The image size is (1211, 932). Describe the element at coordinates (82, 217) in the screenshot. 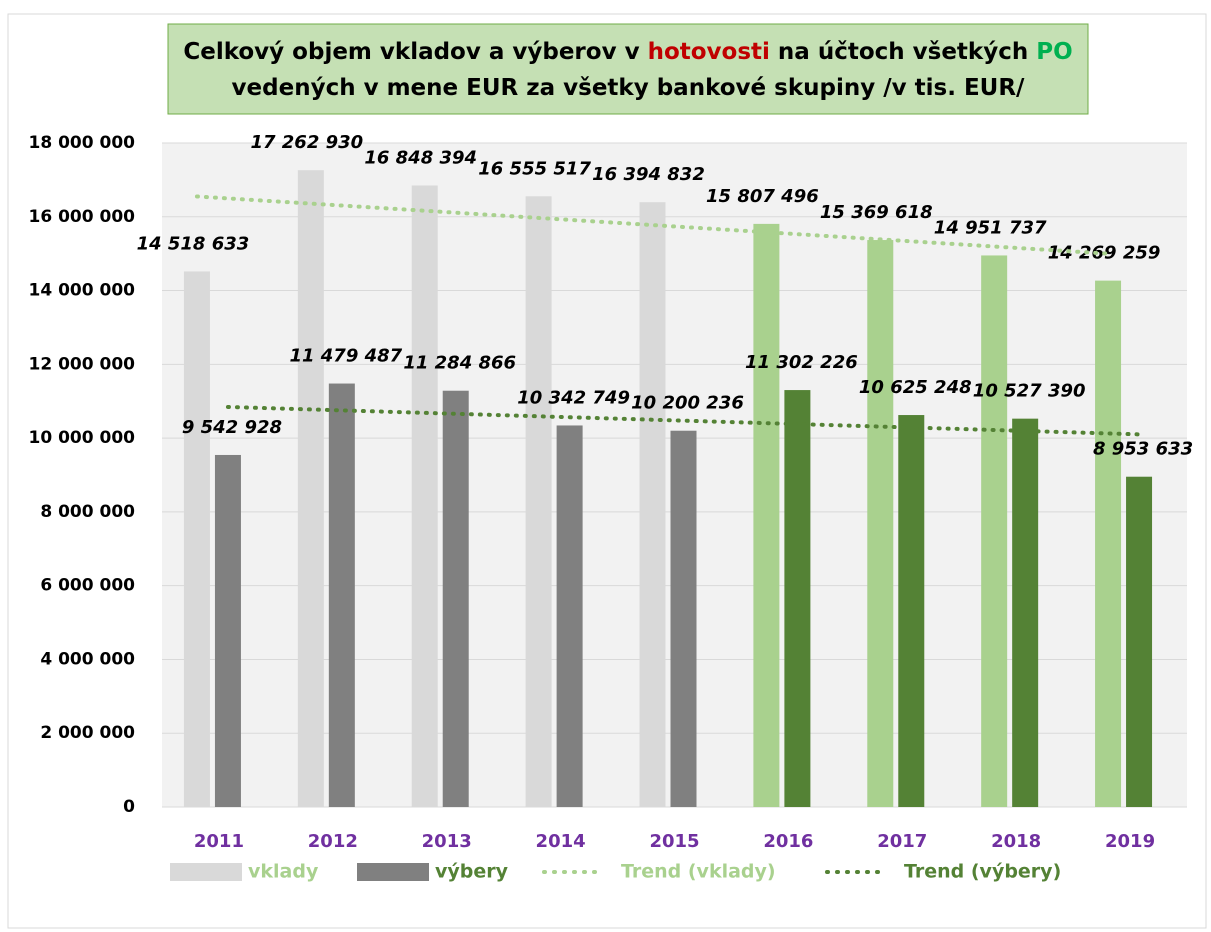

I see `y-tick-label: 16 000 000` at that location.